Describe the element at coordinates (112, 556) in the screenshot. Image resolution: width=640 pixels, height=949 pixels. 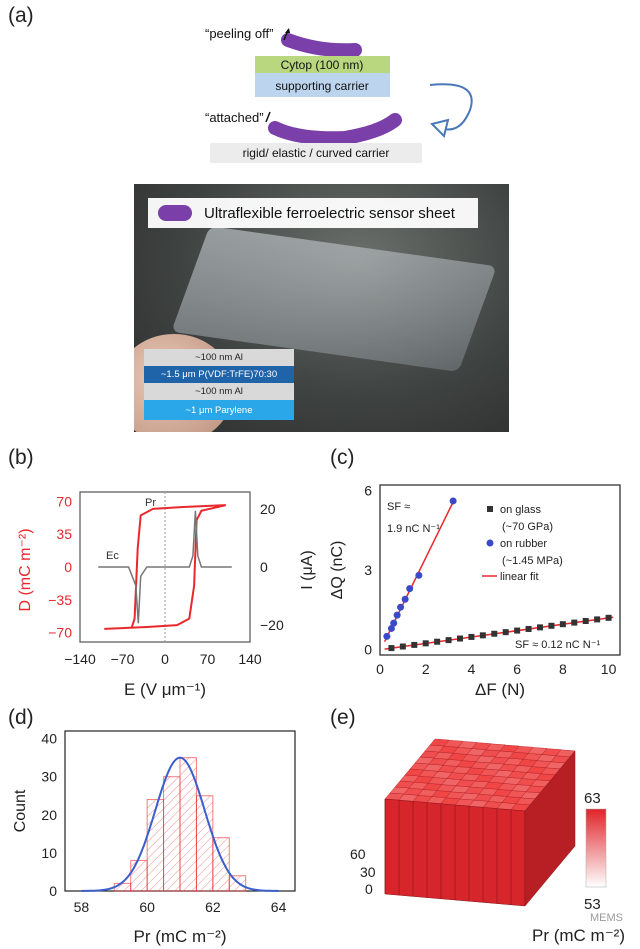
I see `chart-b-ec-annotation: Ec` at that location.